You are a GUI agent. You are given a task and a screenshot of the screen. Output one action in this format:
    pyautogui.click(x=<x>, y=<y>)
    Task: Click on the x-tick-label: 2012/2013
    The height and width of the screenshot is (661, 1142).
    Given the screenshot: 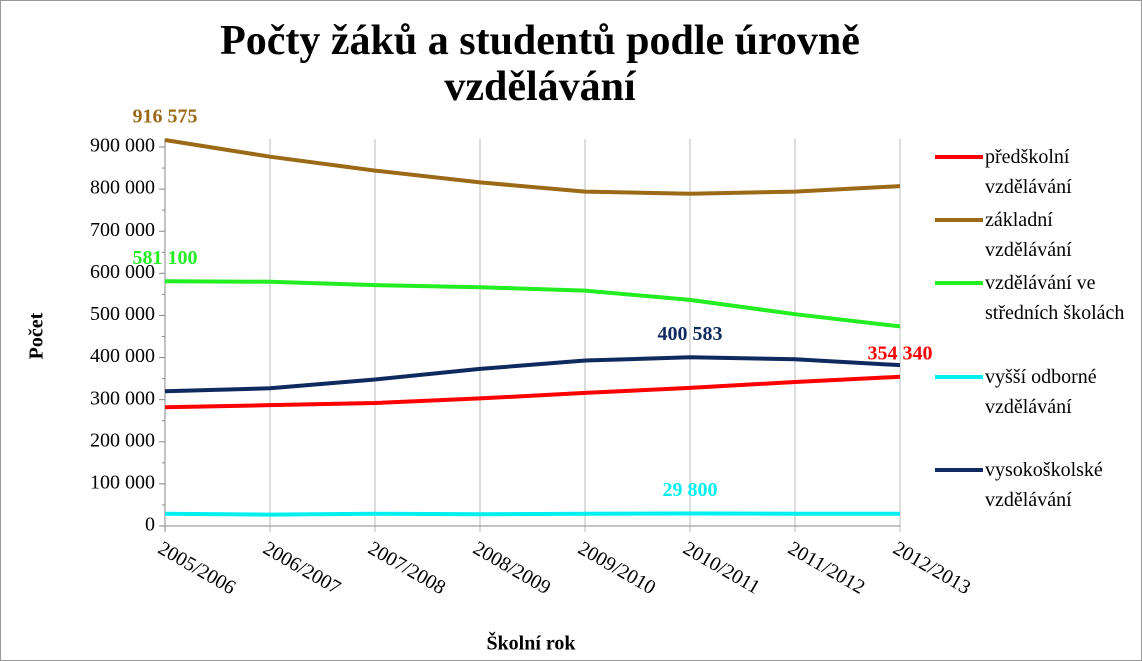 What is the action you would take?
    pyautogui.click(x=931, y=568)
    